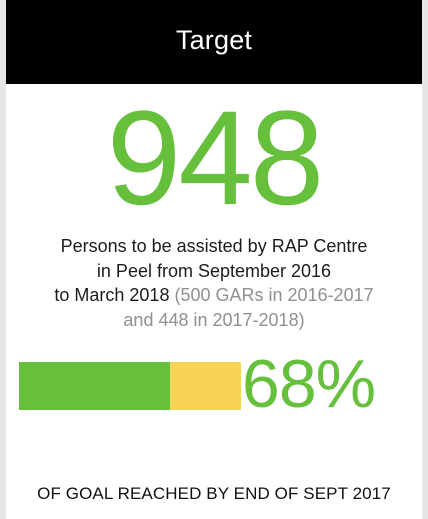 The height and width of the screenshot is (519, 428). Describe the element at coordinates (214, 246) in the screenshot. I see `goal-description-line-1: Persons to be assisted by RAP Centre` at that location.